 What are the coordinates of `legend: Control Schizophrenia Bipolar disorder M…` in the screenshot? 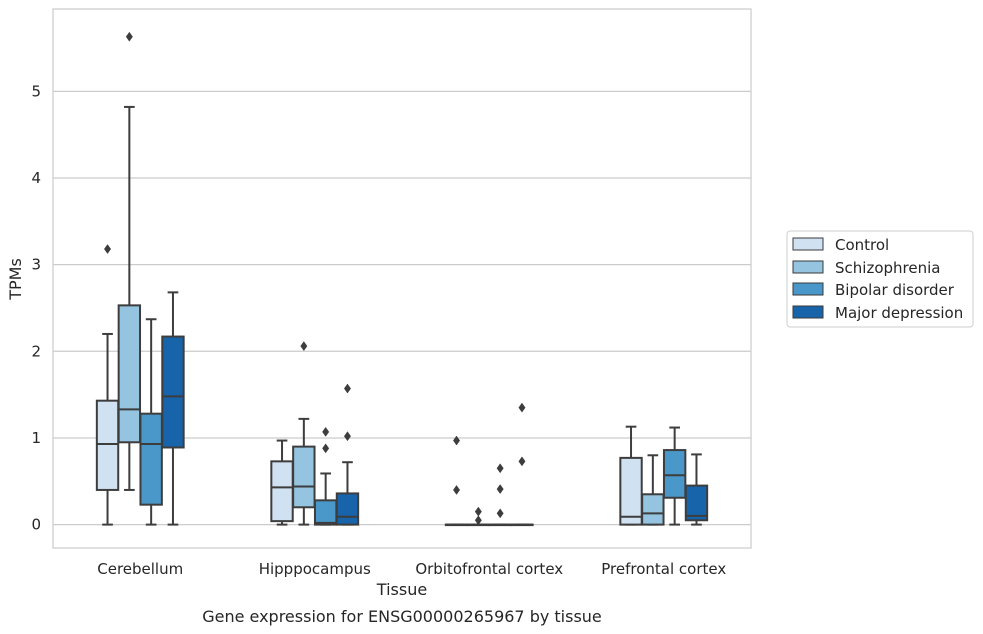 It's located at (880, 279).